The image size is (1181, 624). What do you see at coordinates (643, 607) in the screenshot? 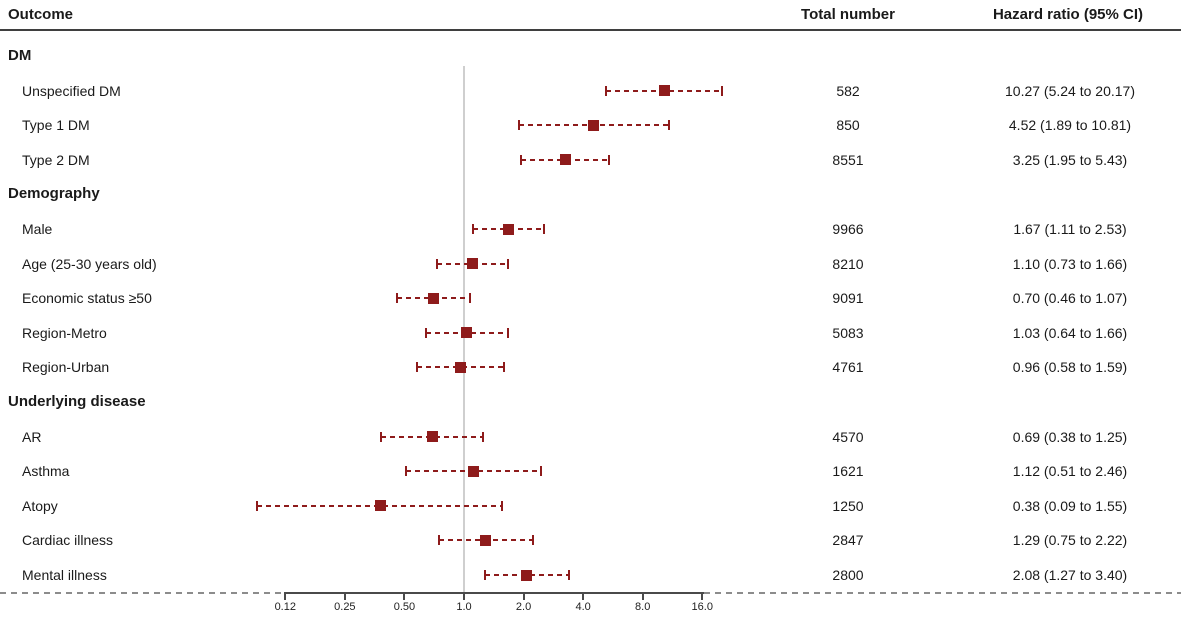
I see `axis-tick-label: 8.0` at bounding box center [643, 607].